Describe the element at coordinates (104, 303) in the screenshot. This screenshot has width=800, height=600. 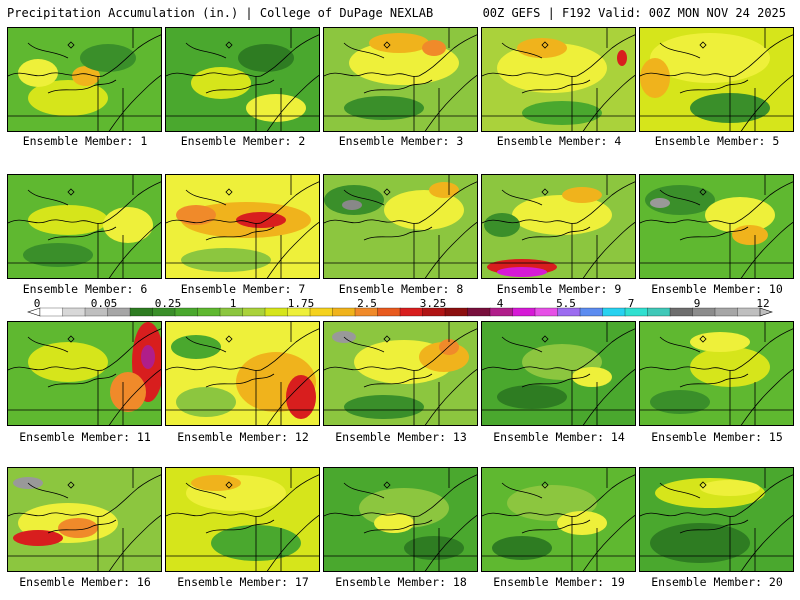
I see `colorbar-tick-label: 0.05` at that location.